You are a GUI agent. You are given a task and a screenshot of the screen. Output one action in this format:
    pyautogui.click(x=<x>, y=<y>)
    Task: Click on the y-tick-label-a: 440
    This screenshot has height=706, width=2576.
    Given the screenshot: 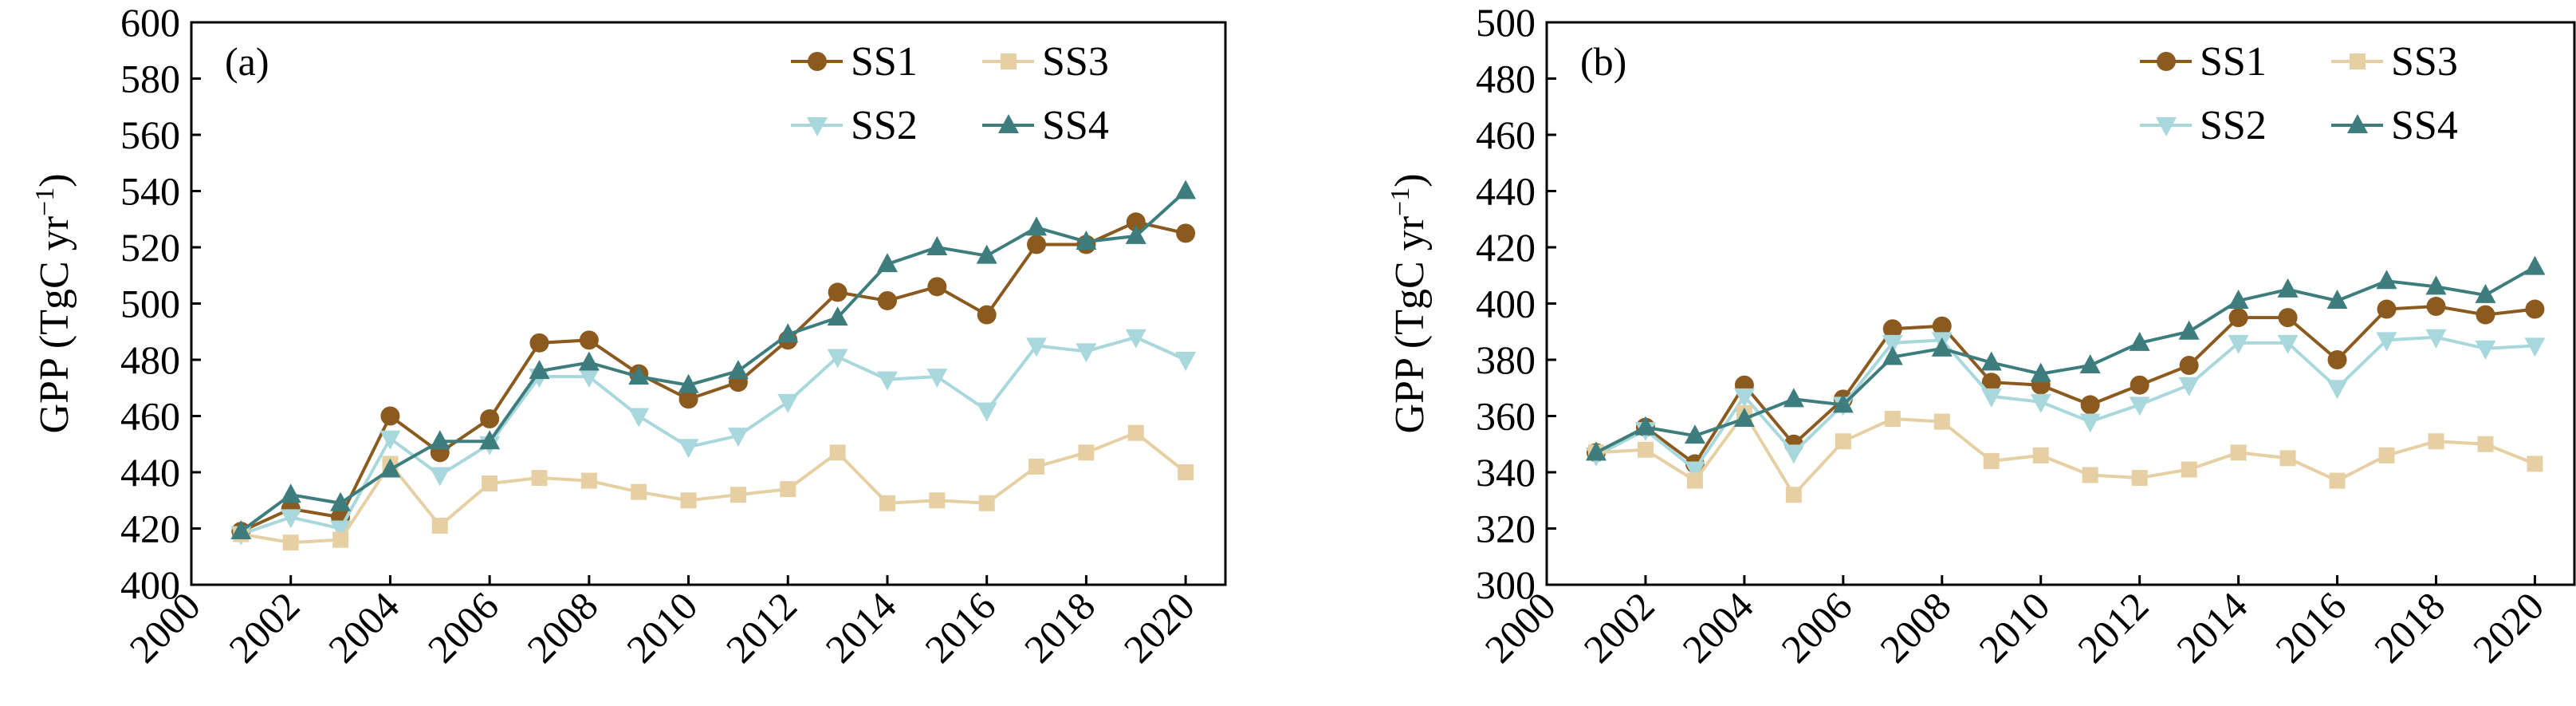 What is the action you would take?
    pyautogui.click(x=150, y=472)
    